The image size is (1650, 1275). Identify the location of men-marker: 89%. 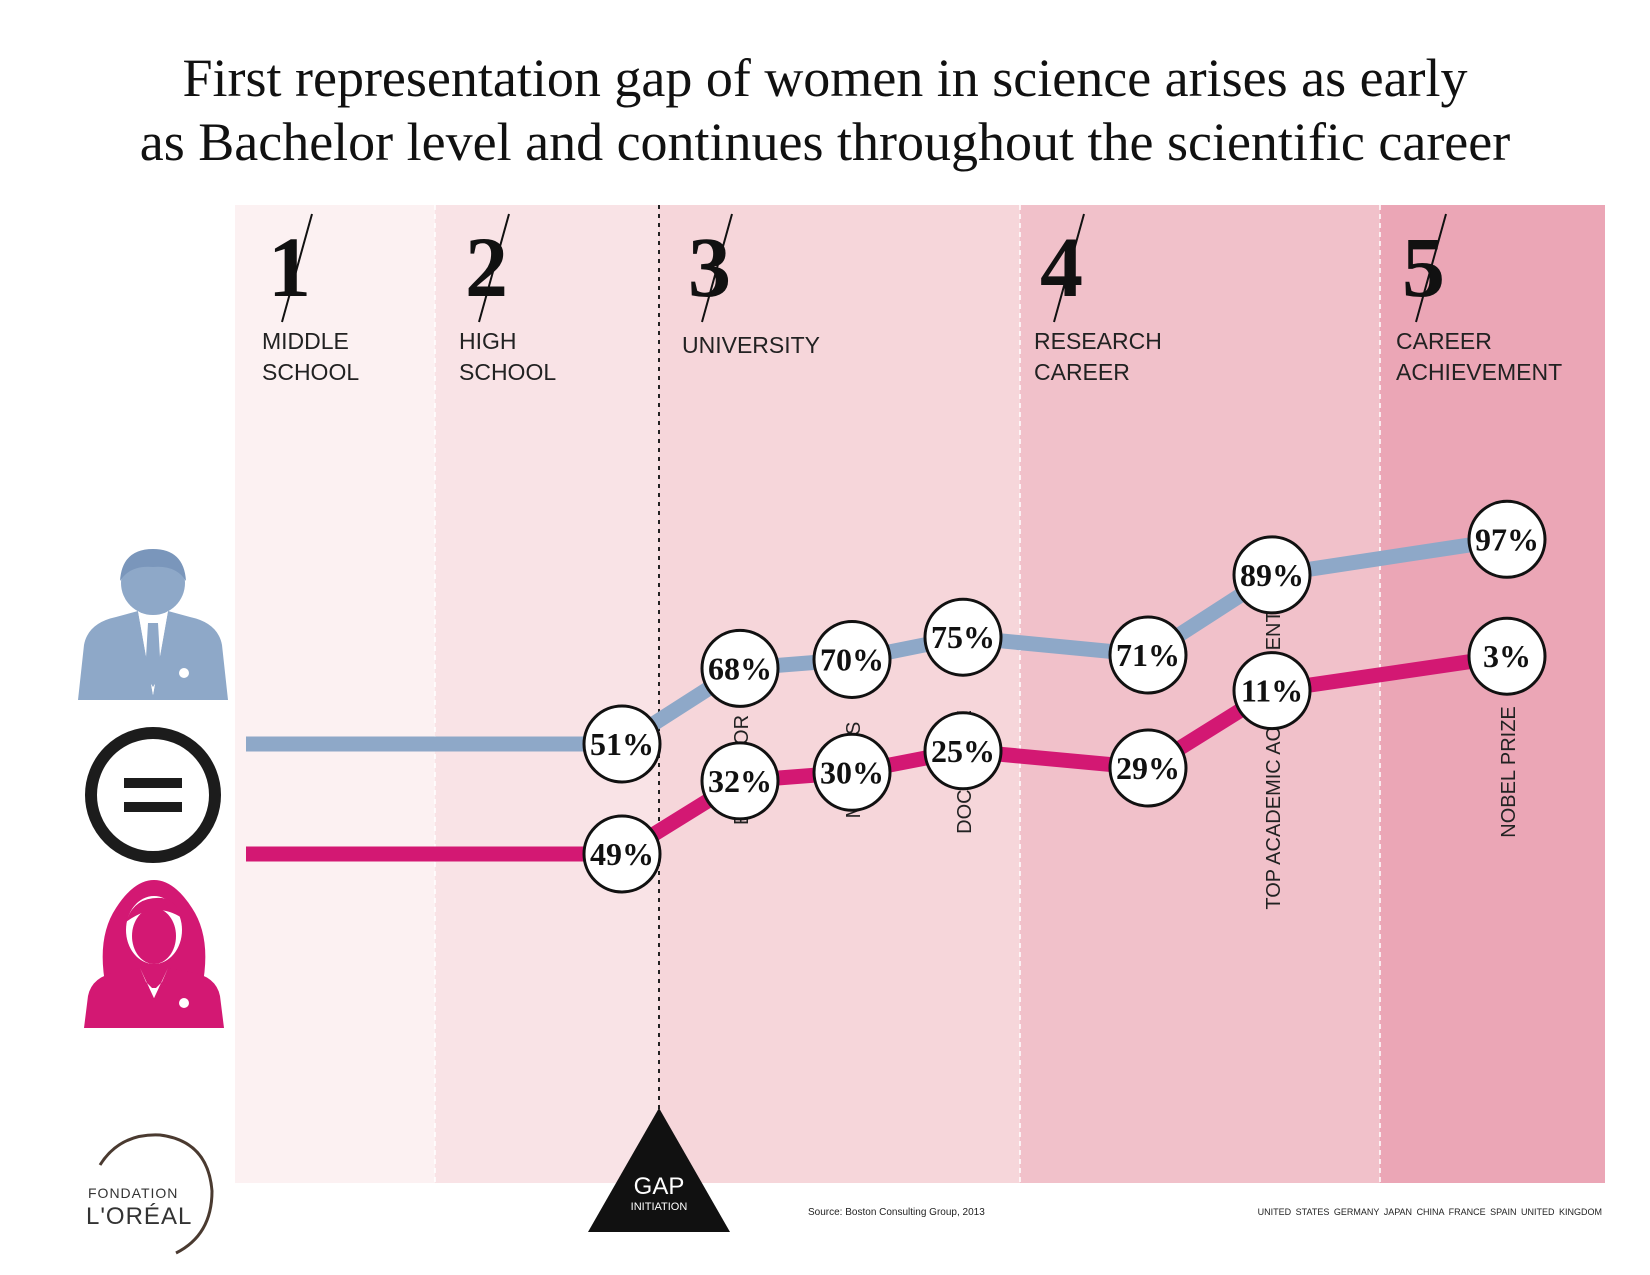
(1272, 575).